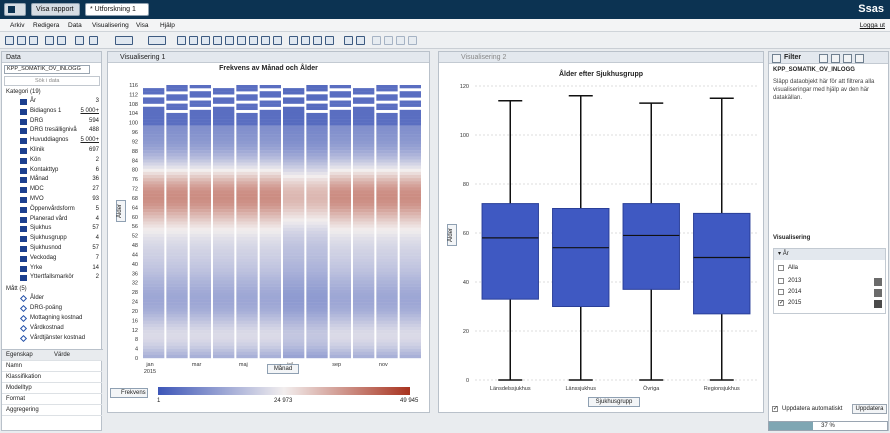 Image resolution: width=890 pixels, height=433 pixels. What do you see at coordinates (49, 40) in the screenshot?
I see `undo-icon` at bounding box center [49, 40].